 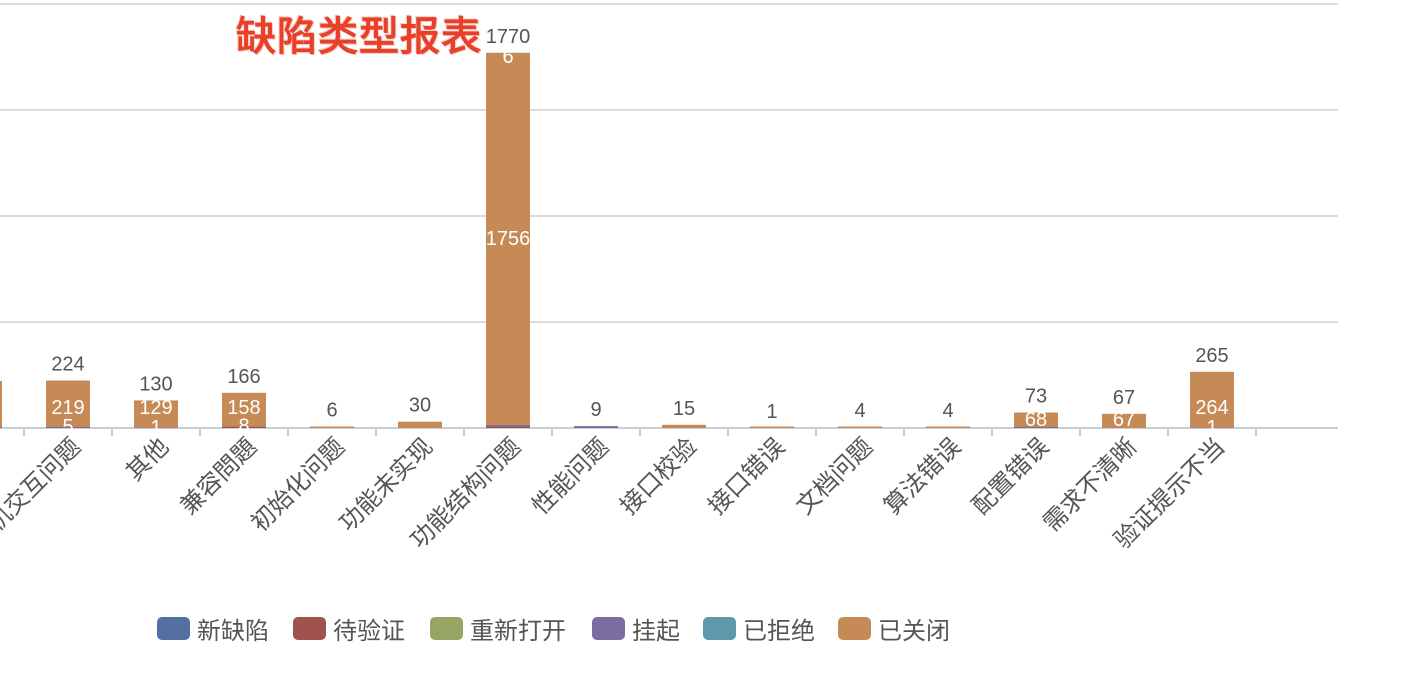 What do you see at coordinates (331, 411) in the screenshot?
I see `bar-total-label: 6` at bounding box center [331, 411].